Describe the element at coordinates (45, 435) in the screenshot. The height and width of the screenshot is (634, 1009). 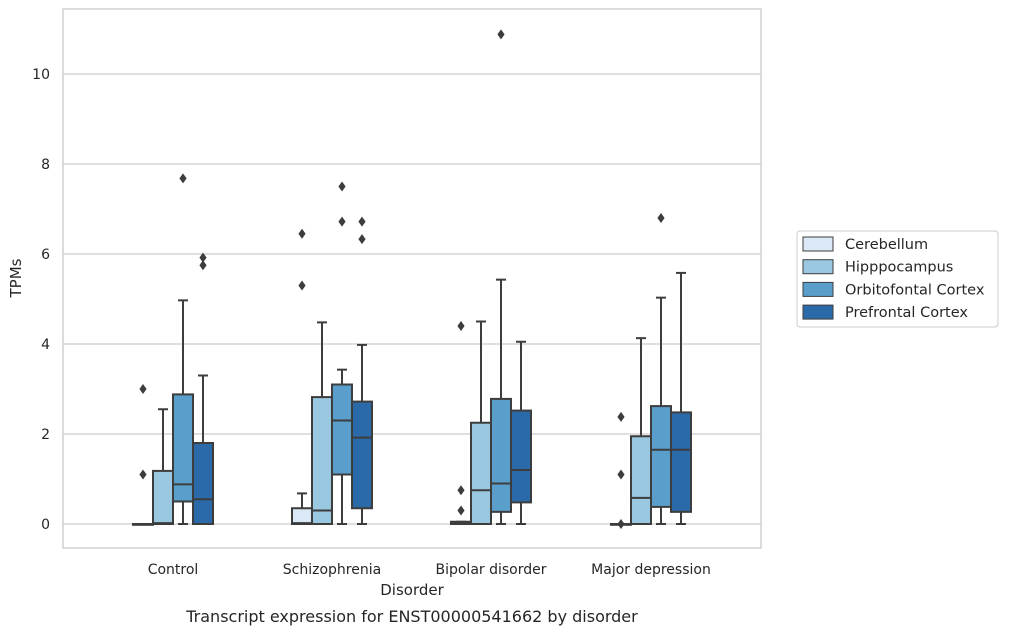
I see `y-tick-label: 2` at that location.